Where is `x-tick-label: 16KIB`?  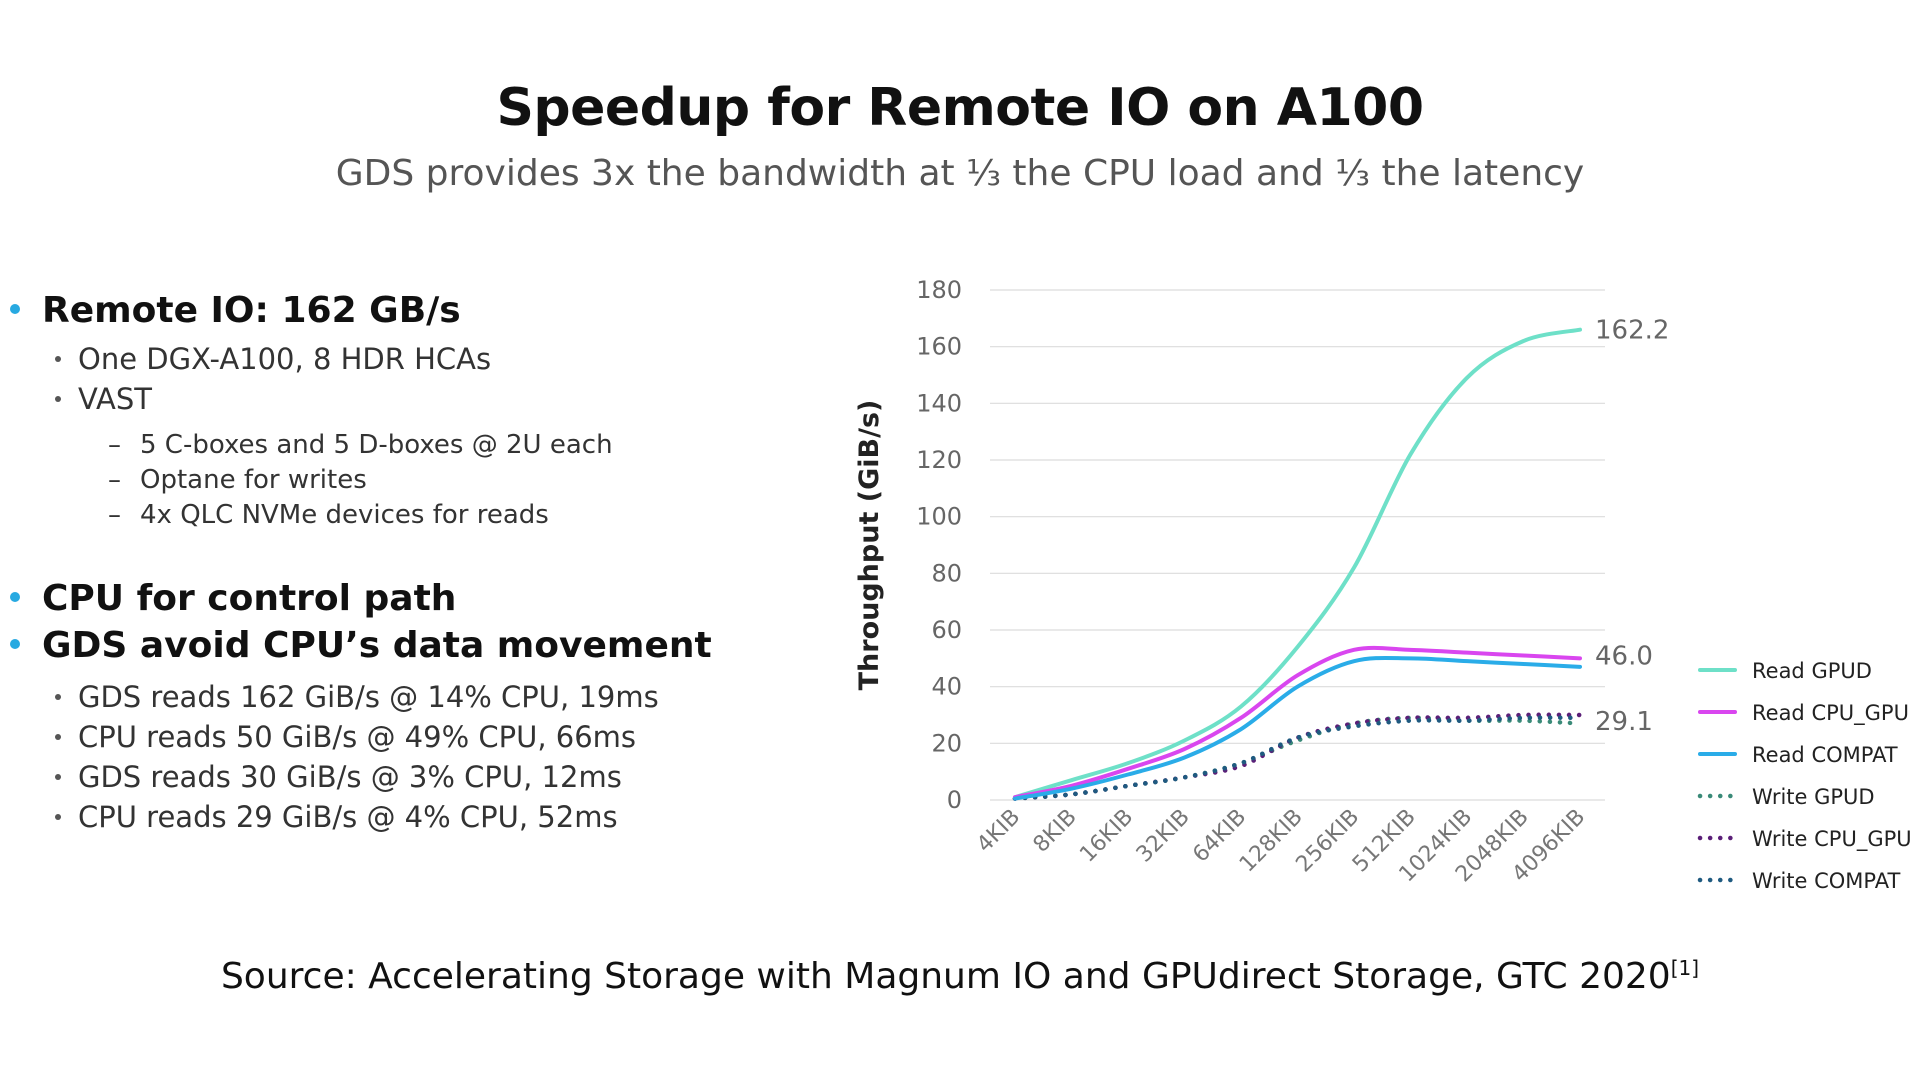 x-tick-label: 16KIB is located at coordinates (1106, 836).